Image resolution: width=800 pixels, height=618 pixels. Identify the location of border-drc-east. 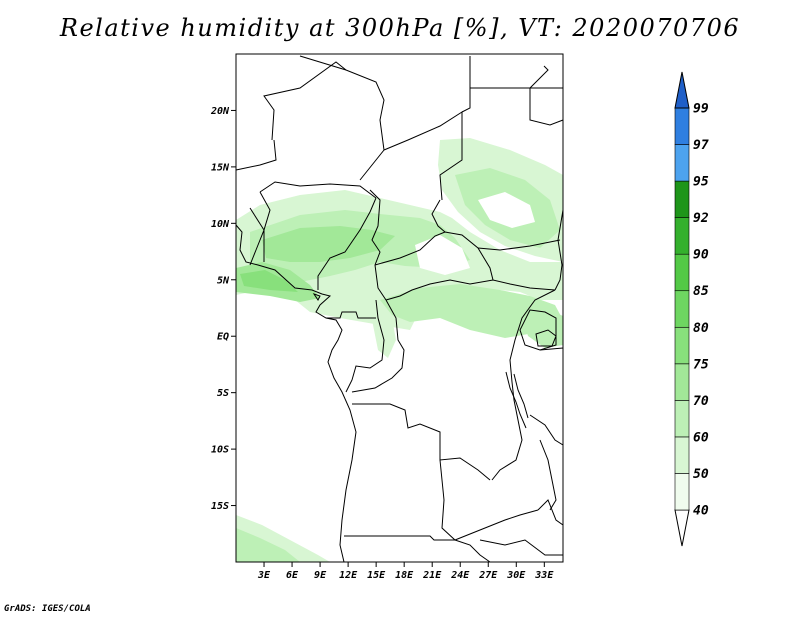
(523, 385).